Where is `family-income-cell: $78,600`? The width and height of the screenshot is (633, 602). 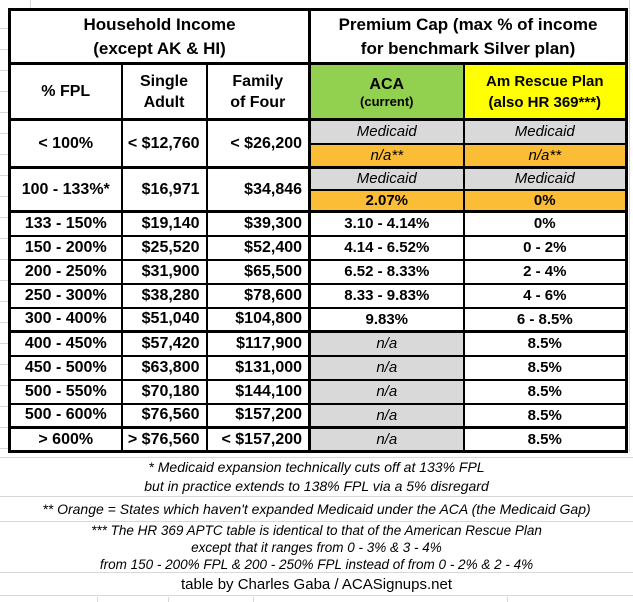
family-income-cell: $78,600 is located at coordinates (258, 295).